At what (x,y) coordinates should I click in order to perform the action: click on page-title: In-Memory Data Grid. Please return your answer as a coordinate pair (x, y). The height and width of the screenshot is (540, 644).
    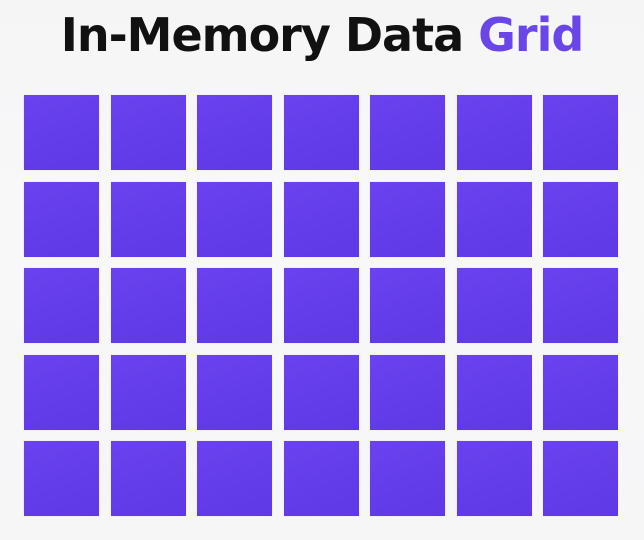
    Looking at the image, I should click on (322, 35).